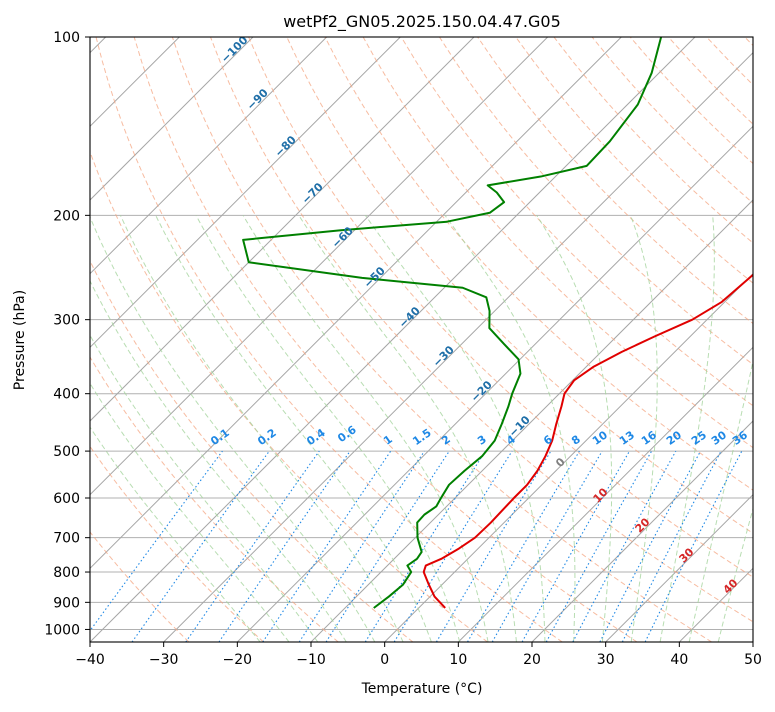  Describe the element at coordinates (66, 452) in the screenshot. I see `y-tick-label: 500` at that location.